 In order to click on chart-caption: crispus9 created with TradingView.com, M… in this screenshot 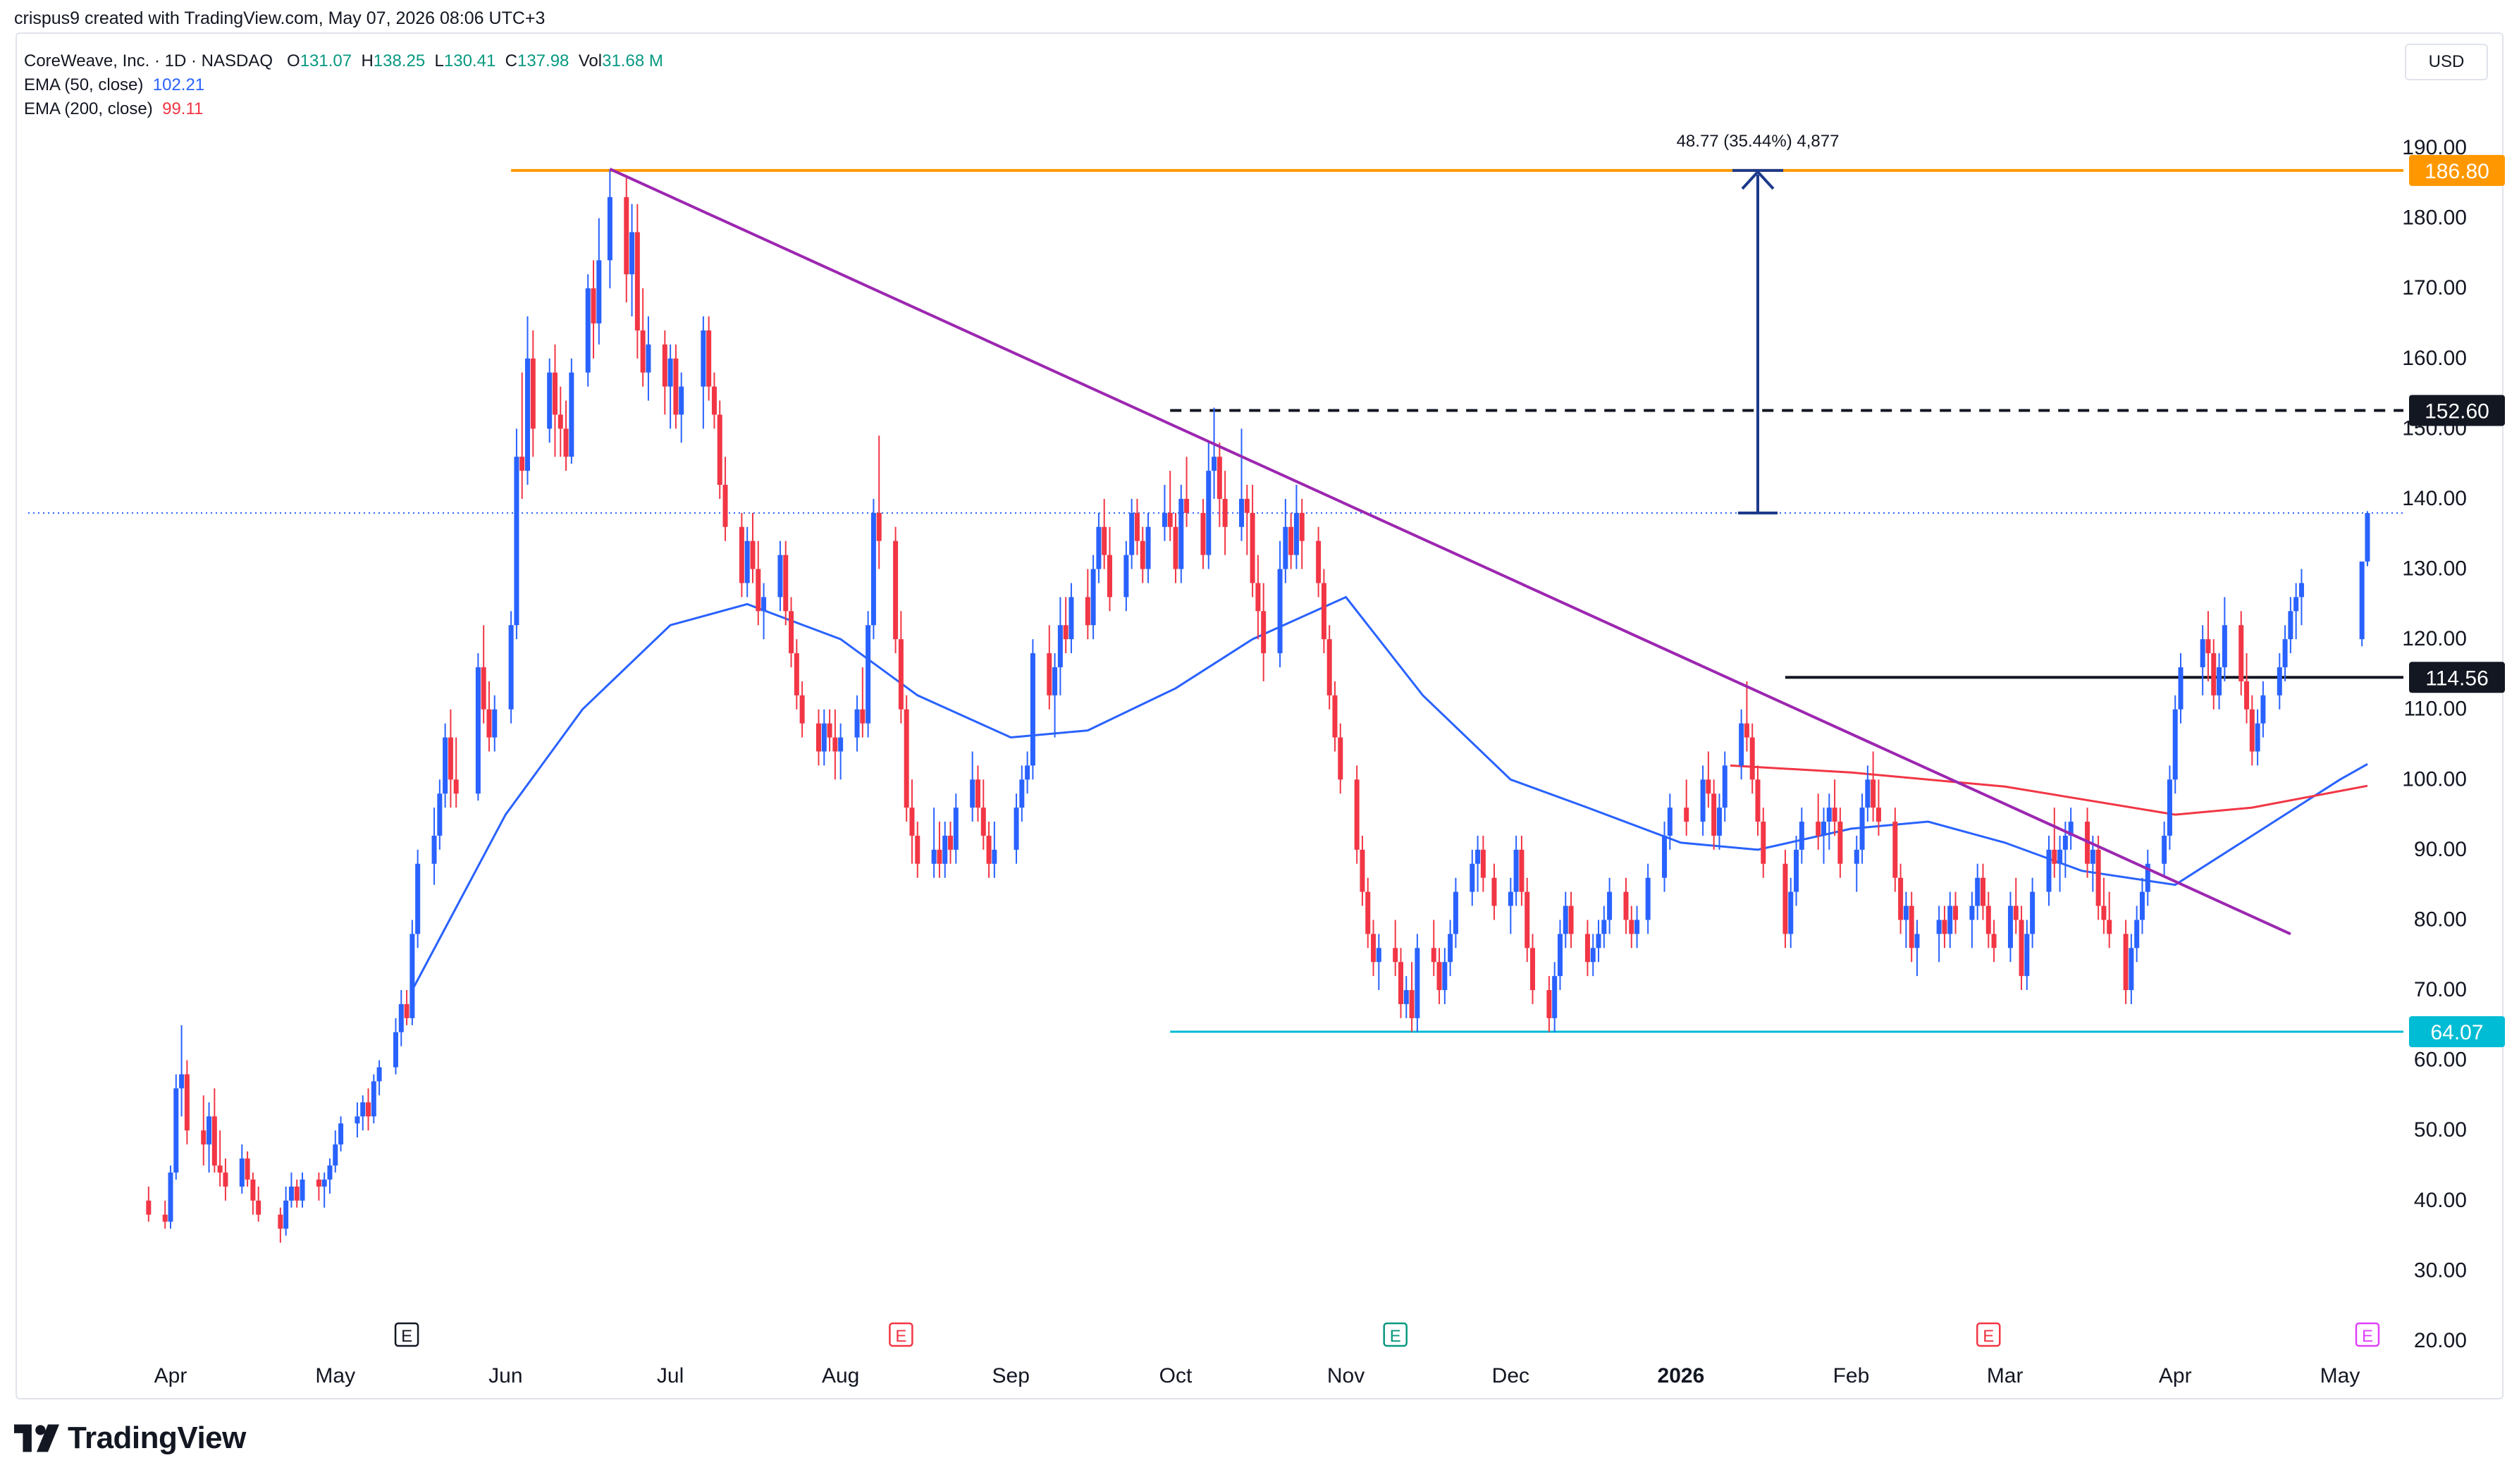, I will do `click(280, 18)`.